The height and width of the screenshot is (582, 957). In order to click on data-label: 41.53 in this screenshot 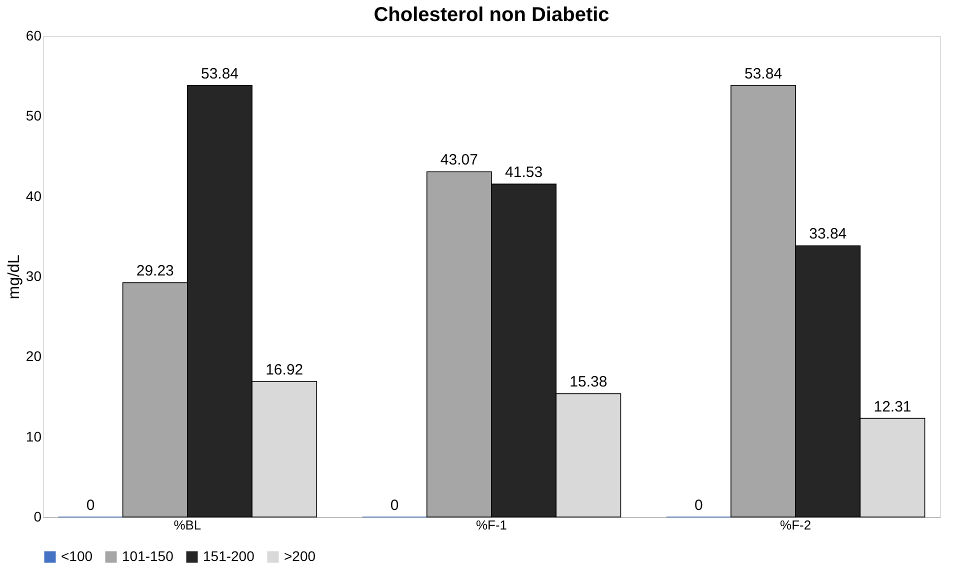, I will do `click(524, 173)`.